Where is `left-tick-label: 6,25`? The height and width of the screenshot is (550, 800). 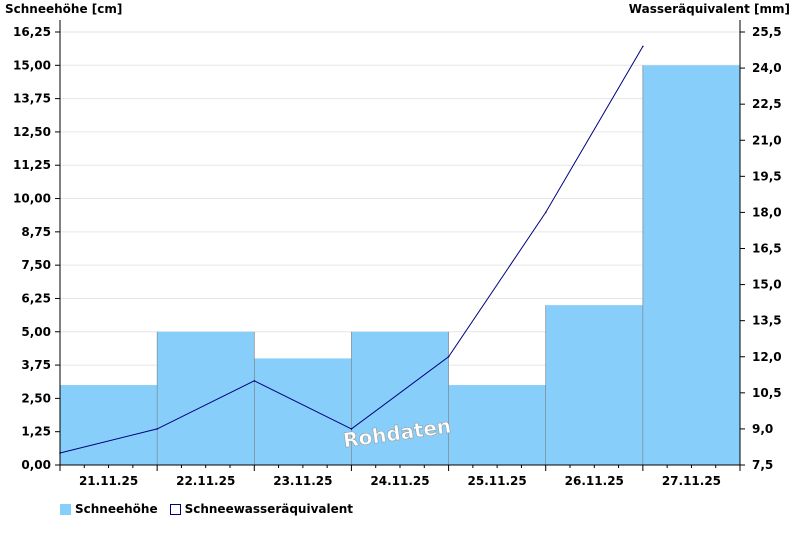 left-tick-label: 6,25 is located at coordinates (36, 298).